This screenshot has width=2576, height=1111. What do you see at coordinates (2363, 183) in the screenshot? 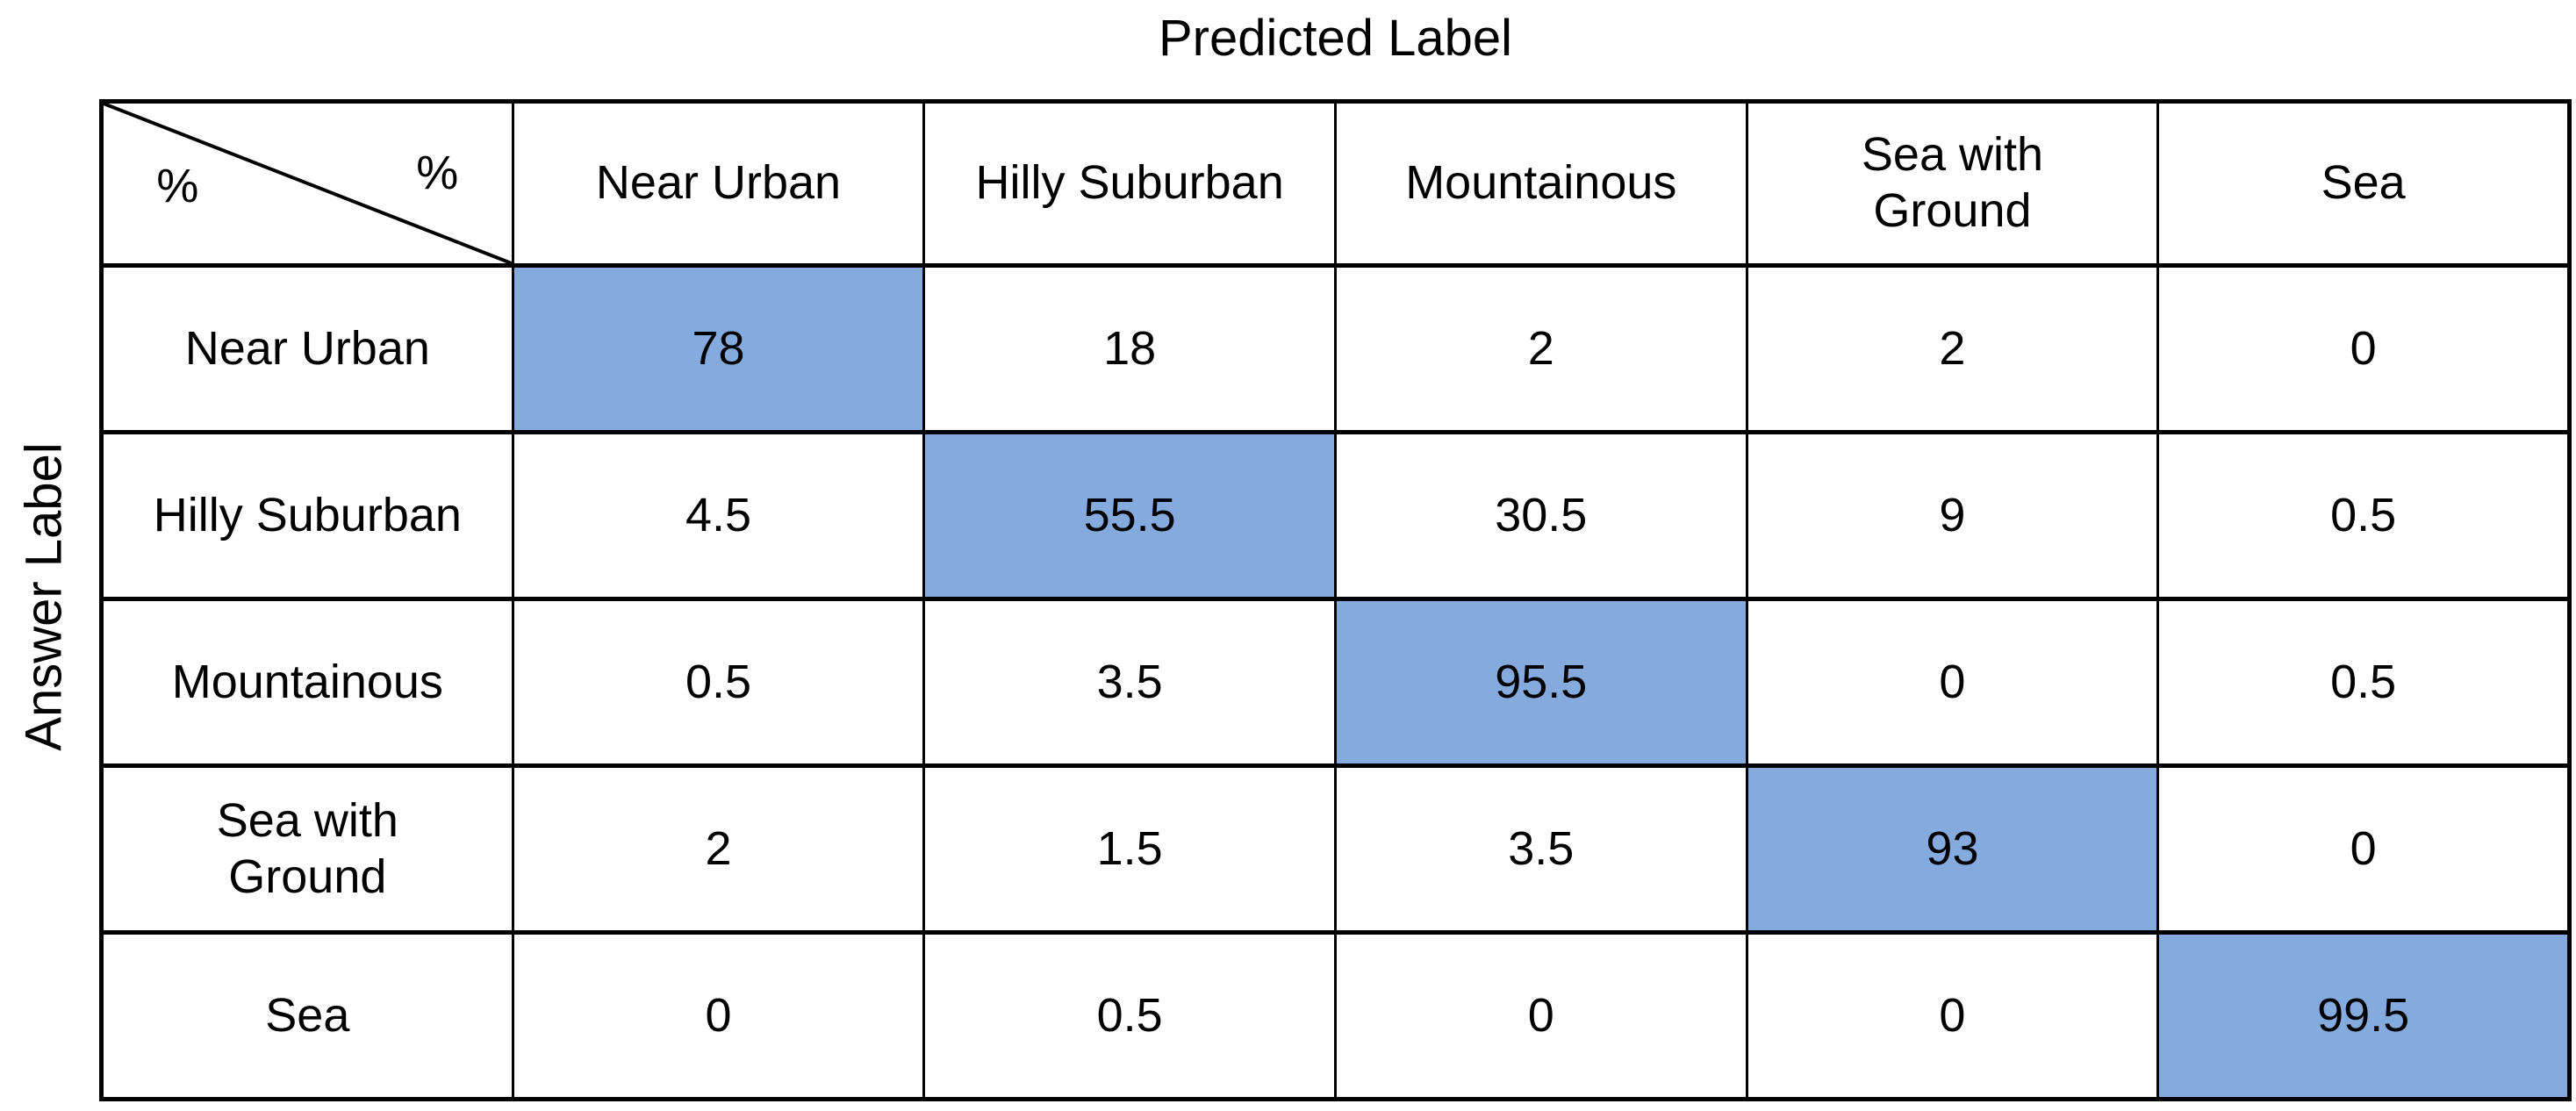
I see `column-header-sea: Sea` at bounding box center [2363, 183].